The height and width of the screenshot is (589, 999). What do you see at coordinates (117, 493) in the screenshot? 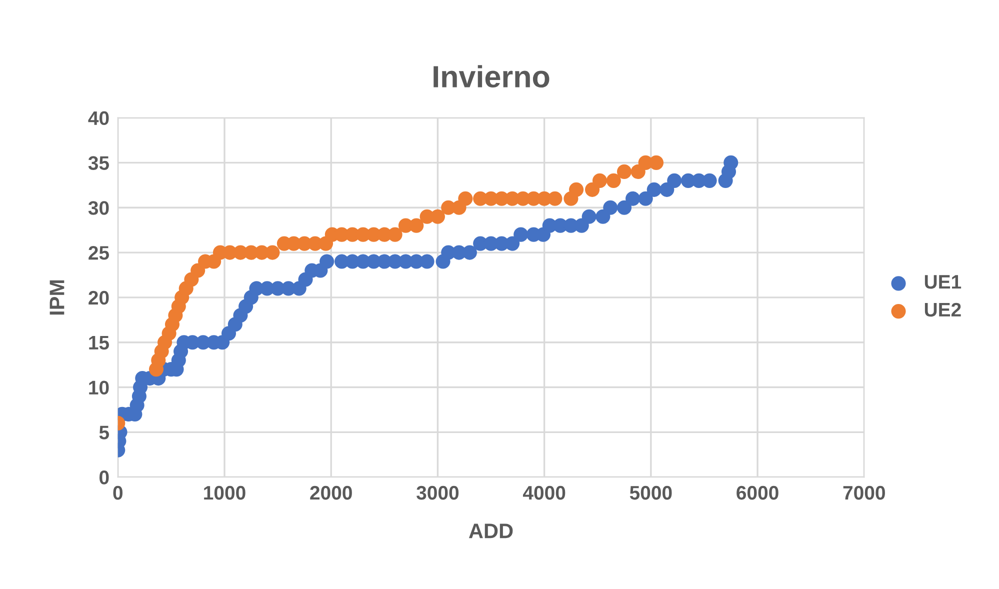
I see `x-tick-label: 0` at bounding box center [117, 493].